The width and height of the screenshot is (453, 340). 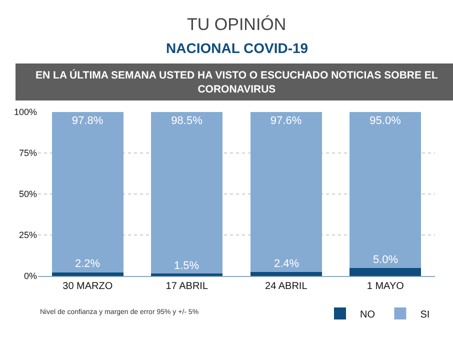 I want to click on data-label: 95.0%, so click(x=386, y=121).